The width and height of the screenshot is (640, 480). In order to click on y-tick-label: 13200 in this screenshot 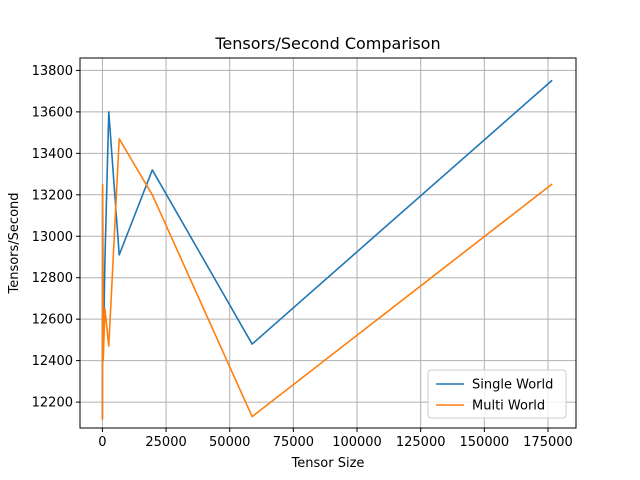, I will do `click(52, 195)`.